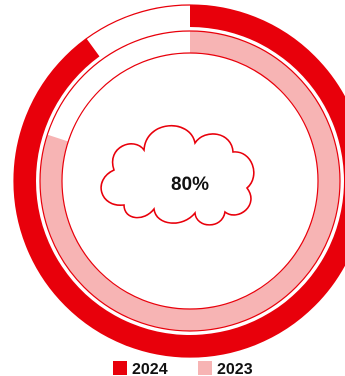 The image size is (345, 376). Describe the element at coordinates (150, 368) in the screenshot. I see `legend-label-2024: 2024` at that location.